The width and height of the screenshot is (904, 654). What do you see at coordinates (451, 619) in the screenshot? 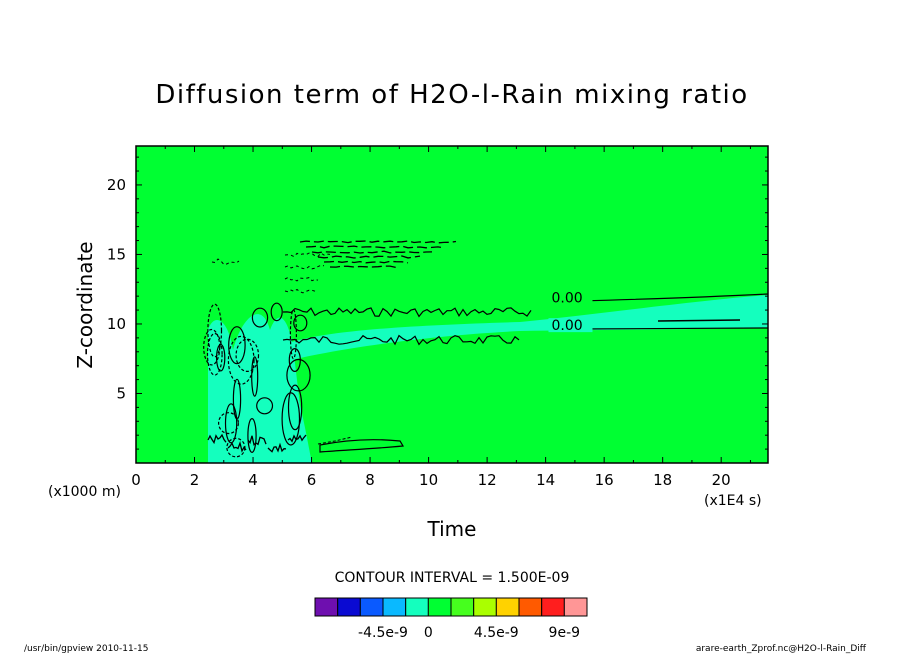
I see `colorbar: -4.5e-9 0 4.5e-9 9e-9` at bounding box center [451, 619].